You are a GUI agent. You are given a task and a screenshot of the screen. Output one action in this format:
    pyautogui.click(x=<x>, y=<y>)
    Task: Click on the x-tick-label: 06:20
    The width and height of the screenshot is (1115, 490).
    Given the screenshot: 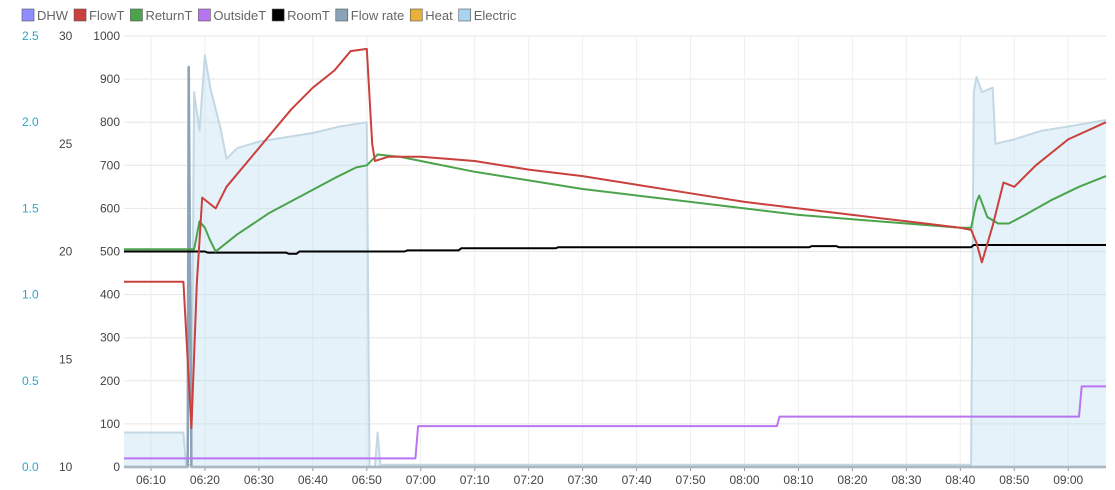 What is the action you would take?
    pyautogui.click(x=205, y=480)
    